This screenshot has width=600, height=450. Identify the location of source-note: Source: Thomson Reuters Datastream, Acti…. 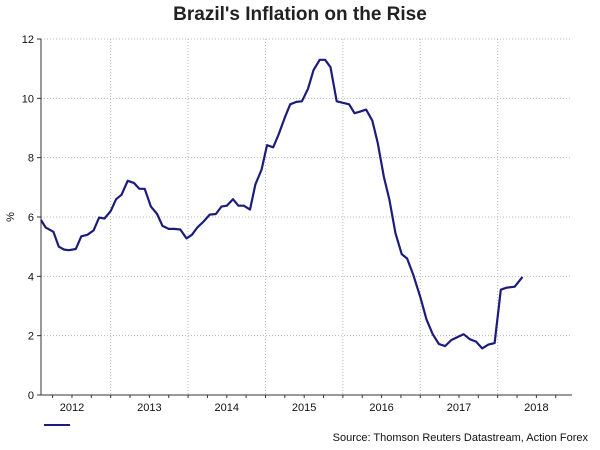
(460, 438).